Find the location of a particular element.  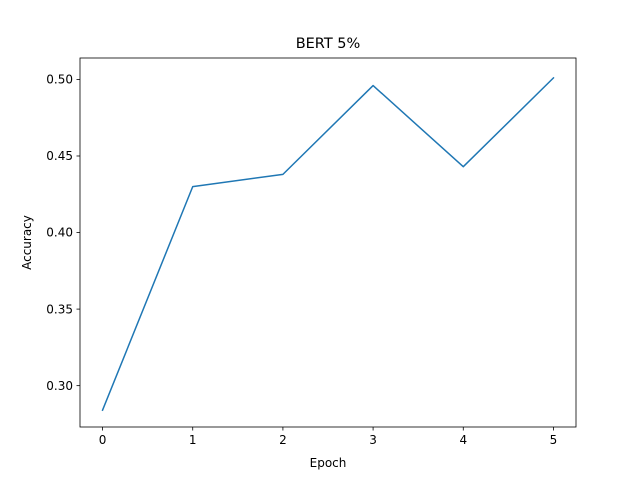

y-tick-label: 0.30 is located at coordinates (59, 386).